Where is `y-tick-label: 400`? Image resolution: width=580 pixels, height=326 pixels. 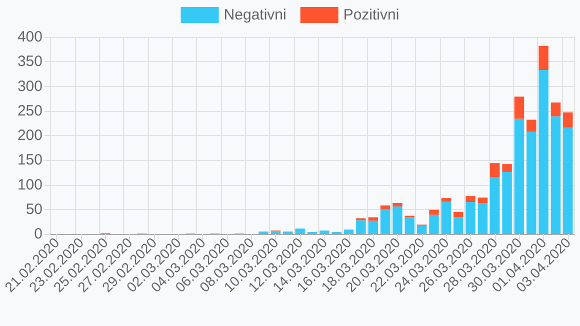 y-tick-label: 400 is located at coordinates (29, 37).